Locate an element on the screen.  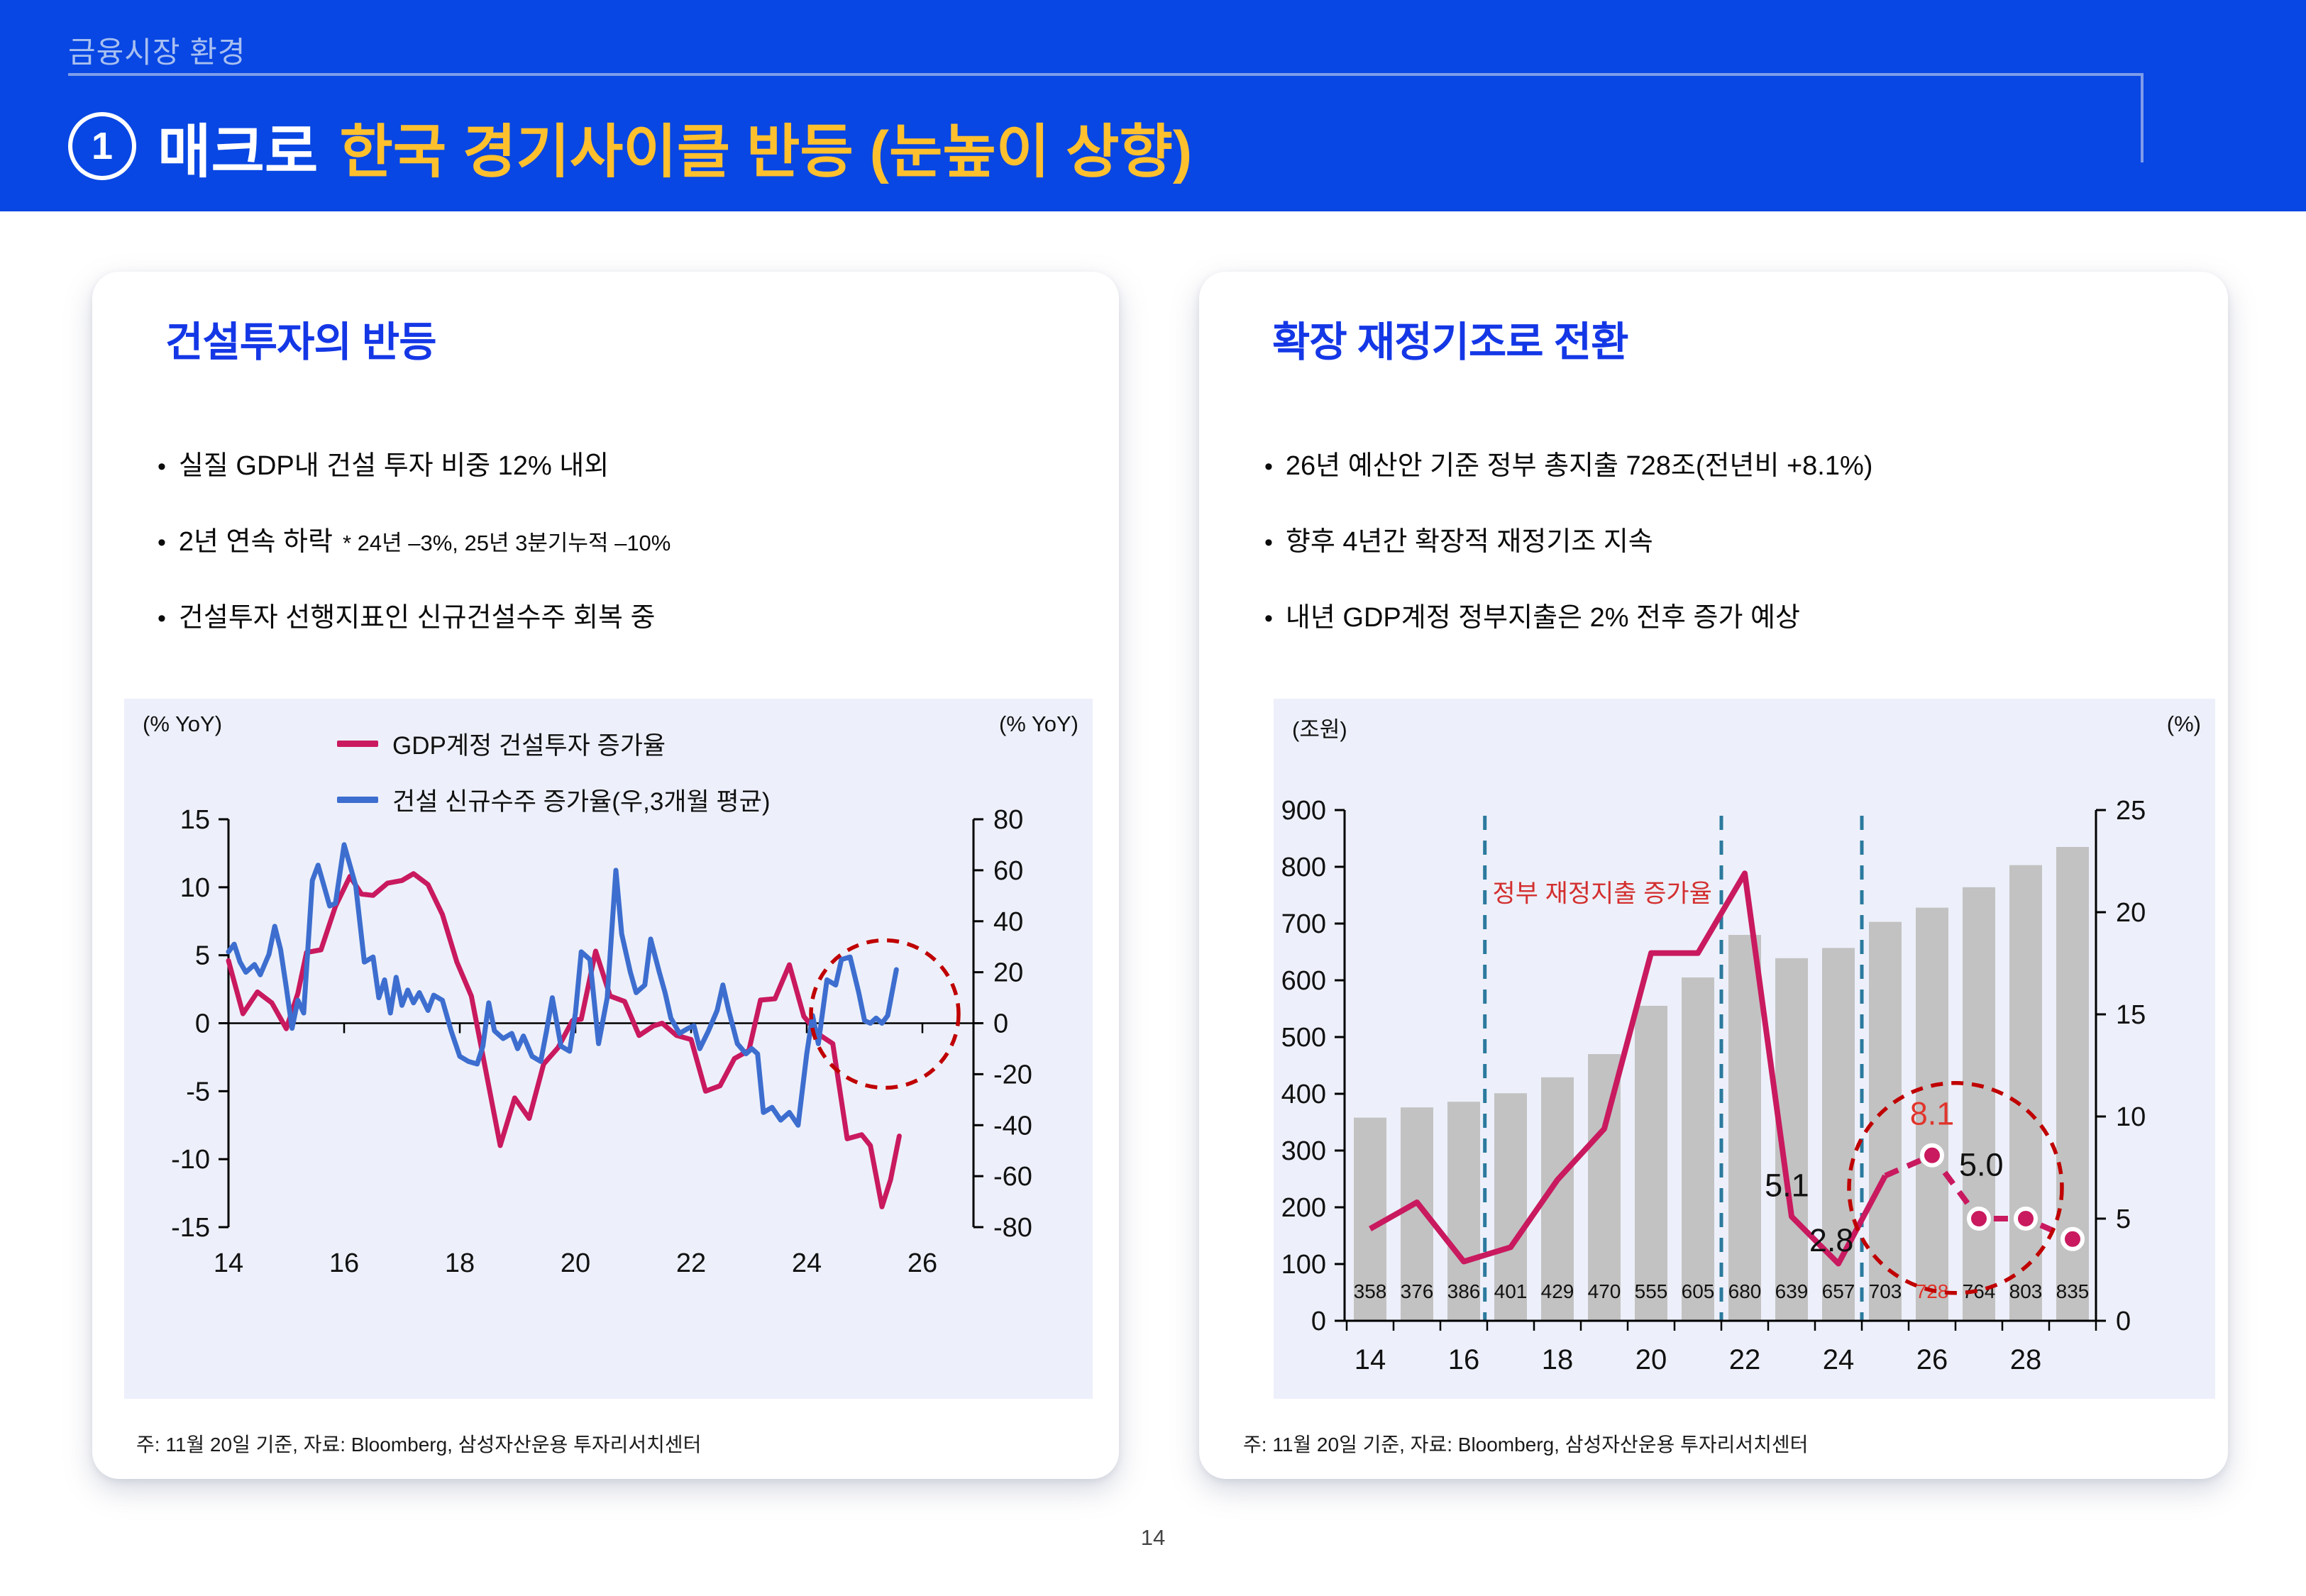
bullet-text: 실질 GDP내 건설 투자 비중 12% 내외 is located at coordinates (394, 466).